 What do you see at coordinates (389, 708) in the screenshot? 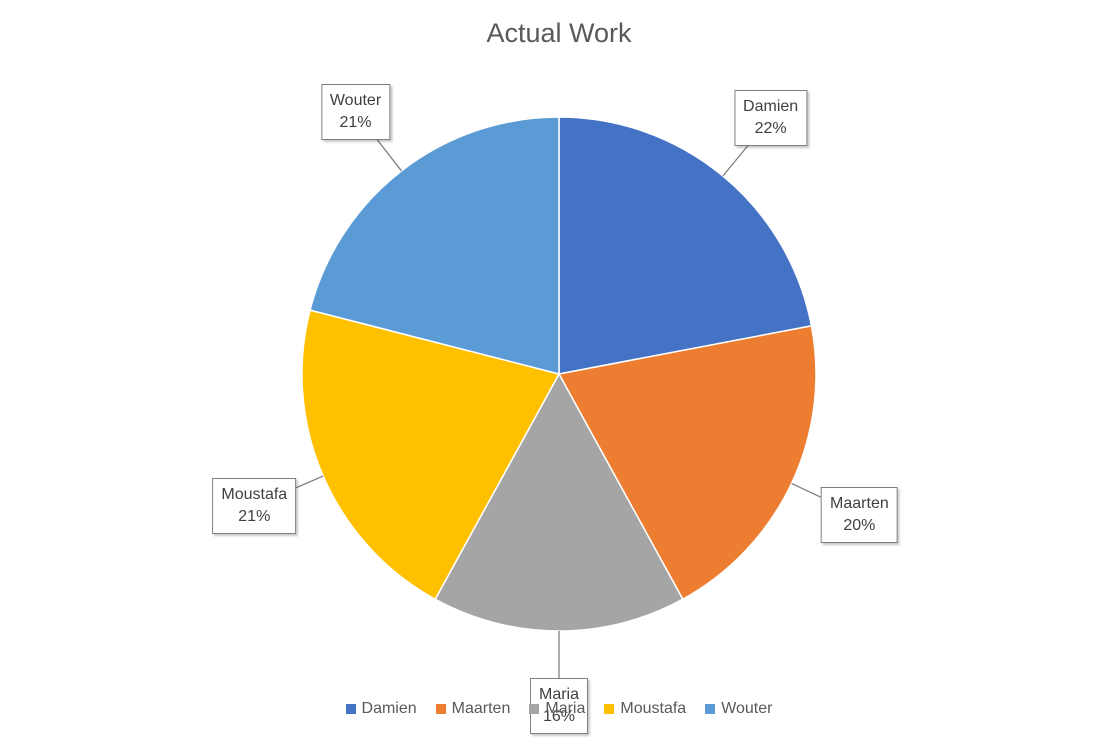
I see `legend-label: Damien` at bounding box center [389, 708].